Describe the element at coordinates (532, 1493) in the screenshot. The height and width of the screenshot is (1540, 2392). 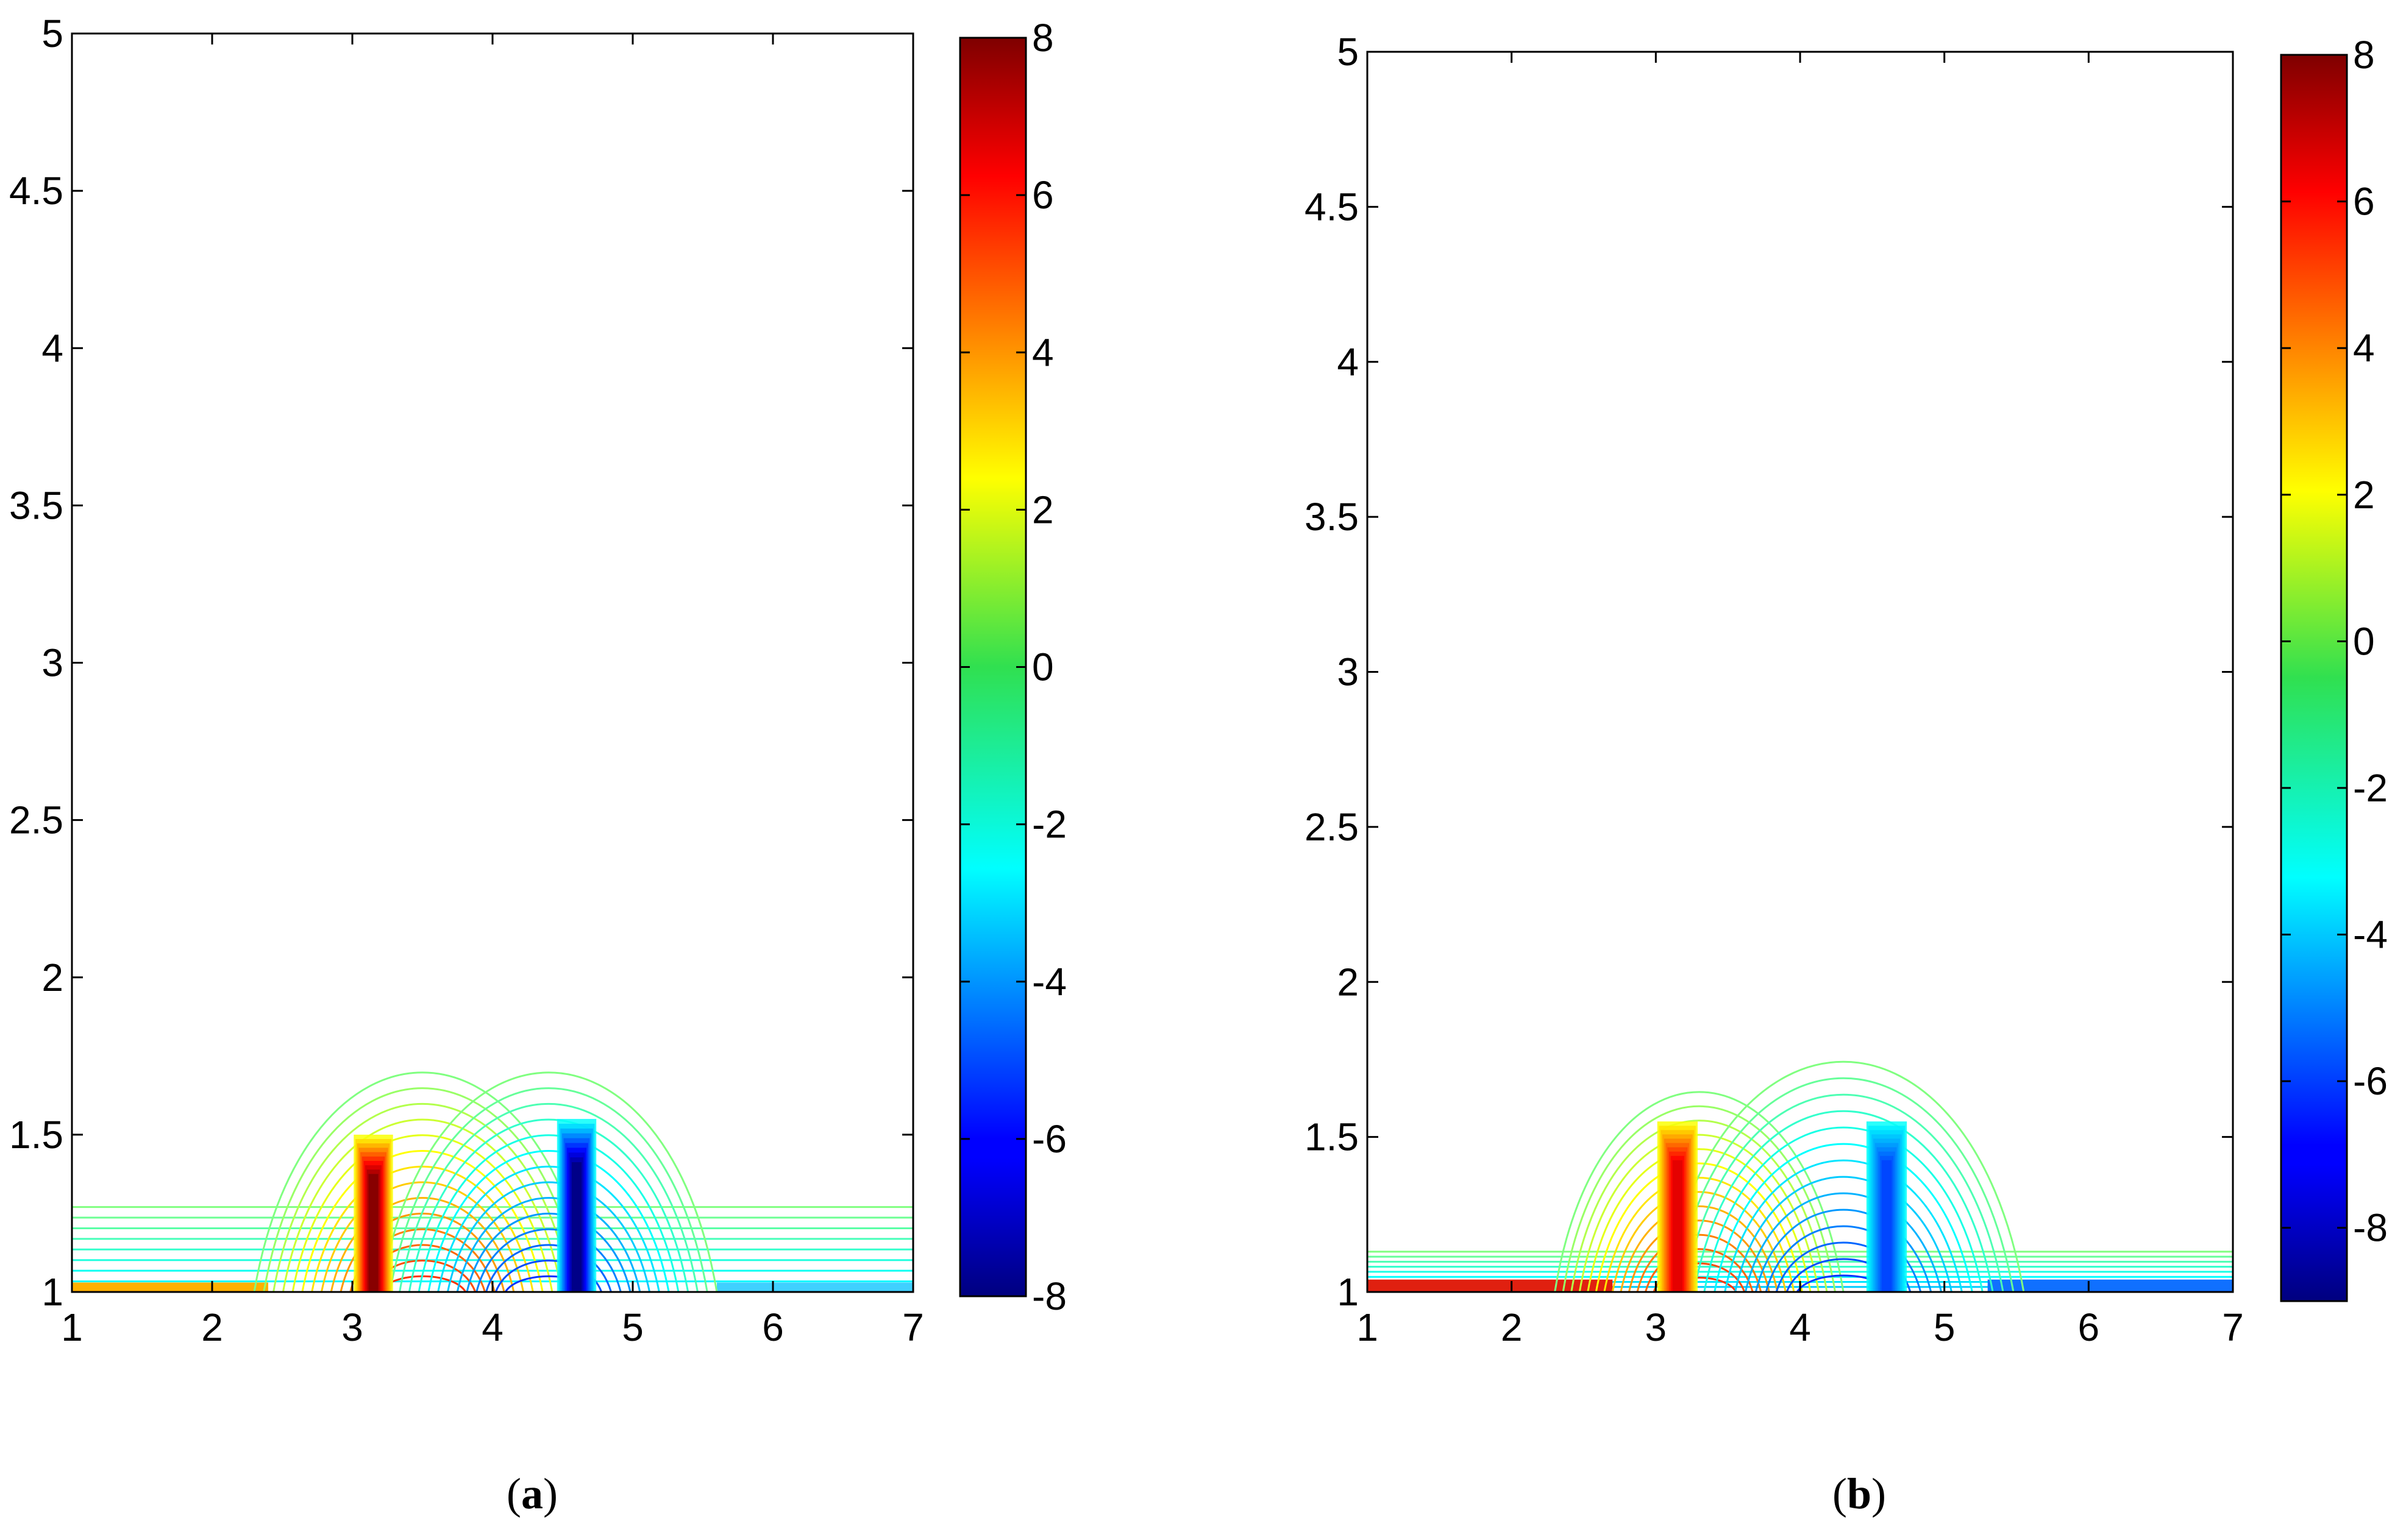
I see `caption-a: (a)` at that location.